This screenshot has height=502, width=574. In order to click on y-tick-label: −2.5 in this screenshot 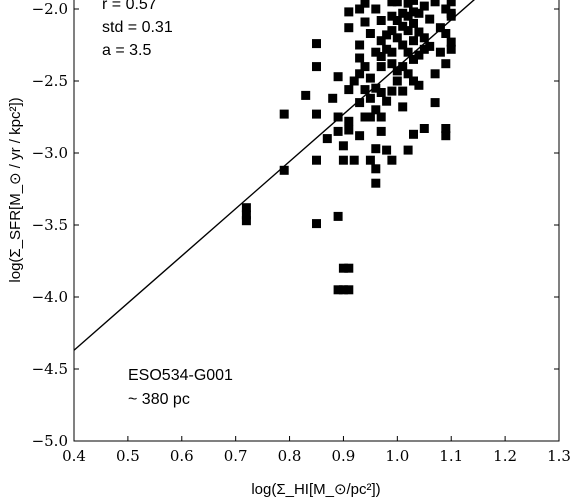, I will do `click(50, 81)`.